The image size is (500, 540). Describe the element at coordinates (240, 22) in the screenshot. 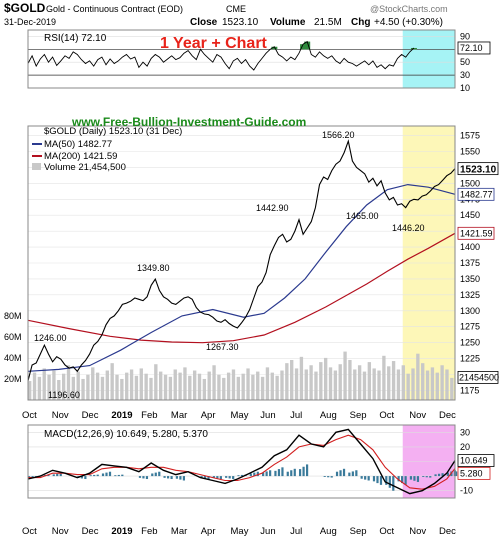

I see `close-value: 1523.10` at that location.